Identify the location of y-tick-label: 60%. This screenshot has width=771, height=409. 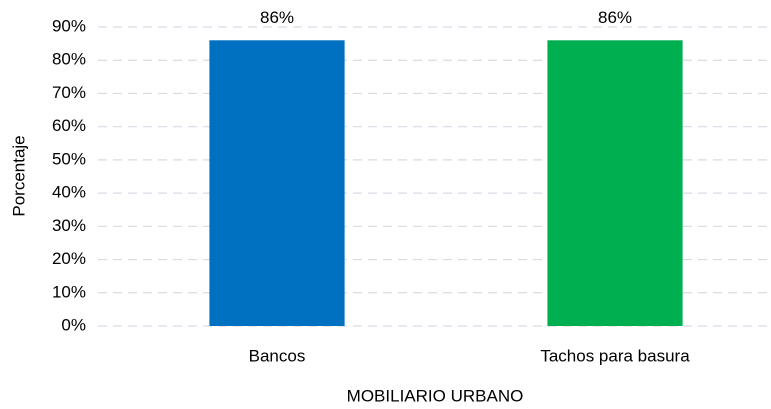
(69, 125).